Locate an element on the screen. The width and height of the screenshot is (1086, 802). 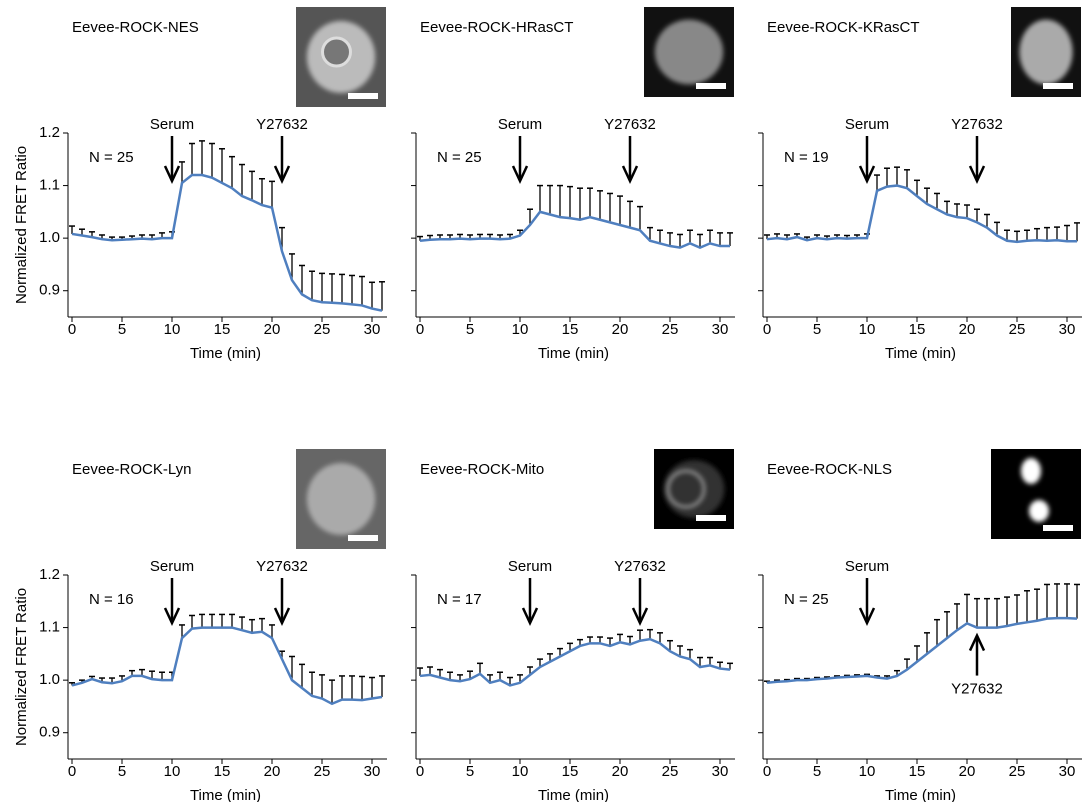
nucleus is located at coordinates (1031, 471).